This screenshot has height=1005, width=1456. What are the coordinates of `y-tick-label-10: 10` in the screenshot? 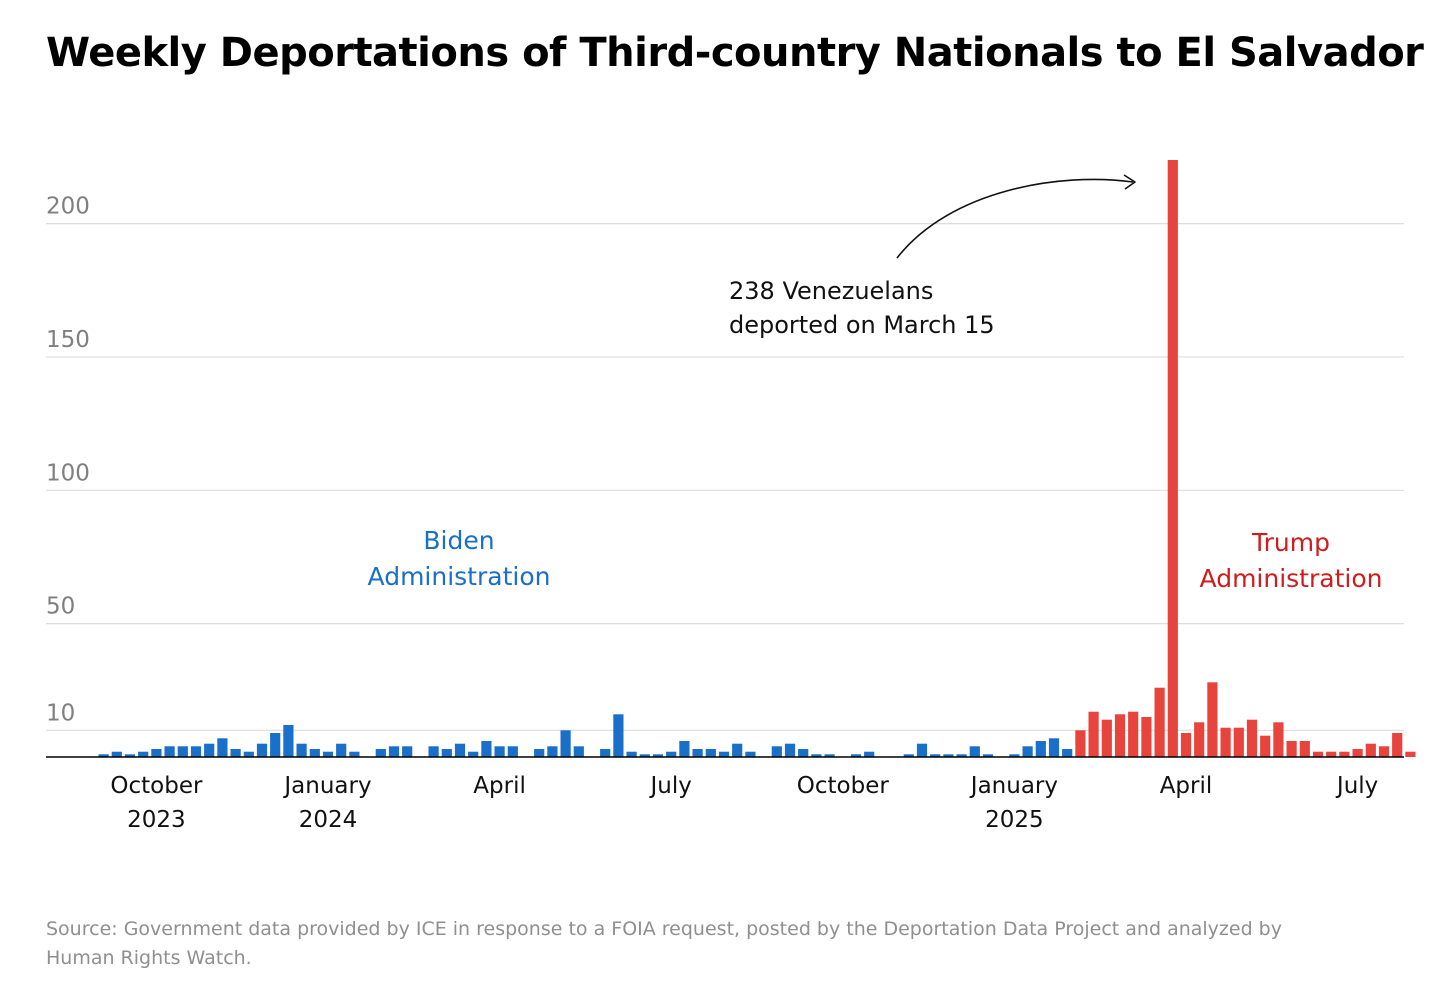 It's located at (60, 713).